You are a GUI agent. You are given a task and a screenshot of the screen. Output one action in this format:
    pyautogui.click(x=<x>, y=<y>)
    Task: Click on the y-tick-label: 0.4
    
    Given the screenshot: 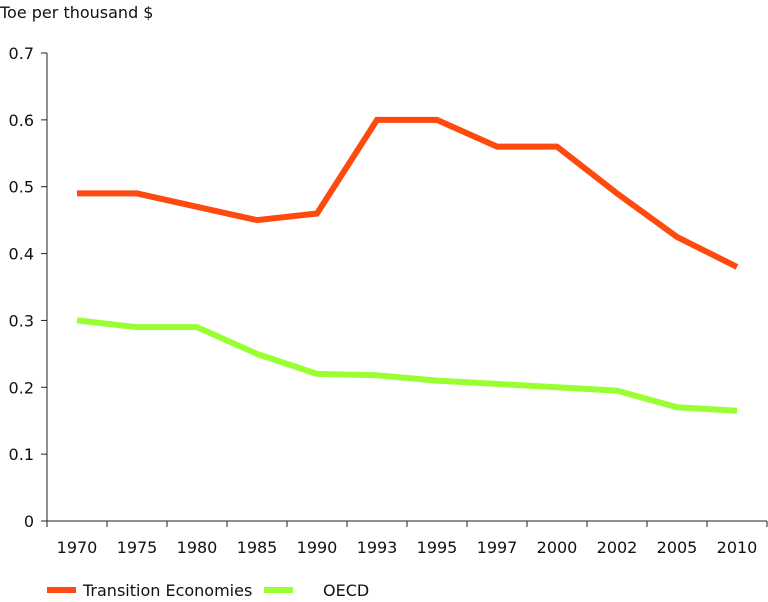 What is the action you would take?
    pyautogui.click(x=21, y=254)
    